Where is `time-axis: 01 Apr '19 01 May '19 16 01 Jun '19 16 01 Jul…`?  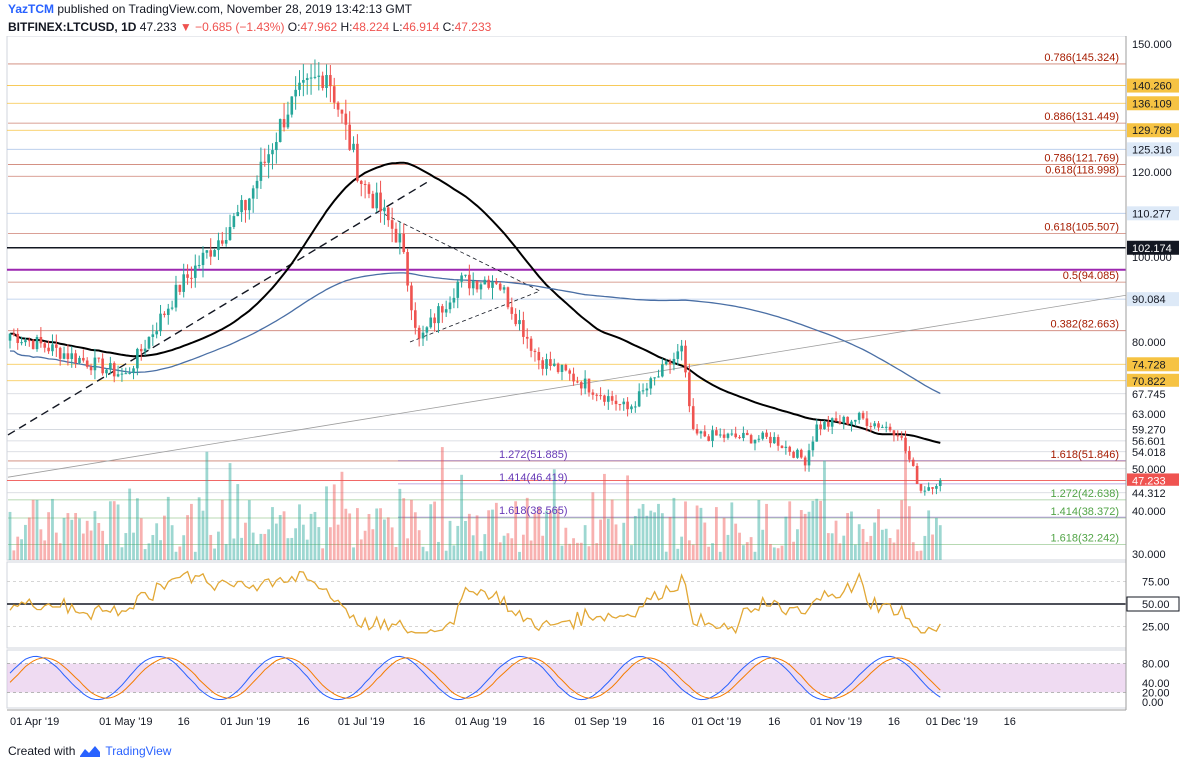
time-axis: 01 Apr '19 01 May '19 16 01 Jun '19 16 01 Jul… is located at coordinates (566, 719).